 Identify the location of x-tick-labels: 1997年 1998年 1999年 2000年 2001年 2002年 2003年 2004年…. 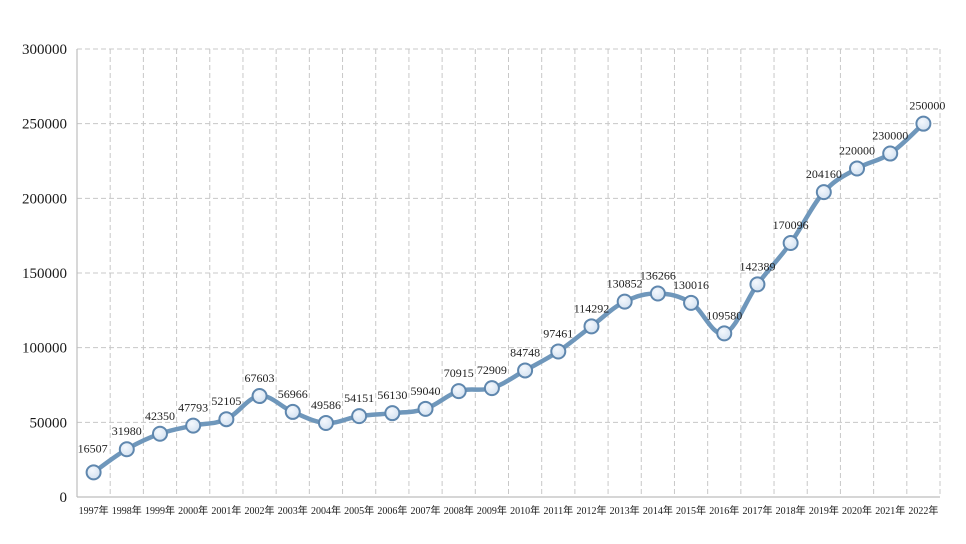
(509, 510).